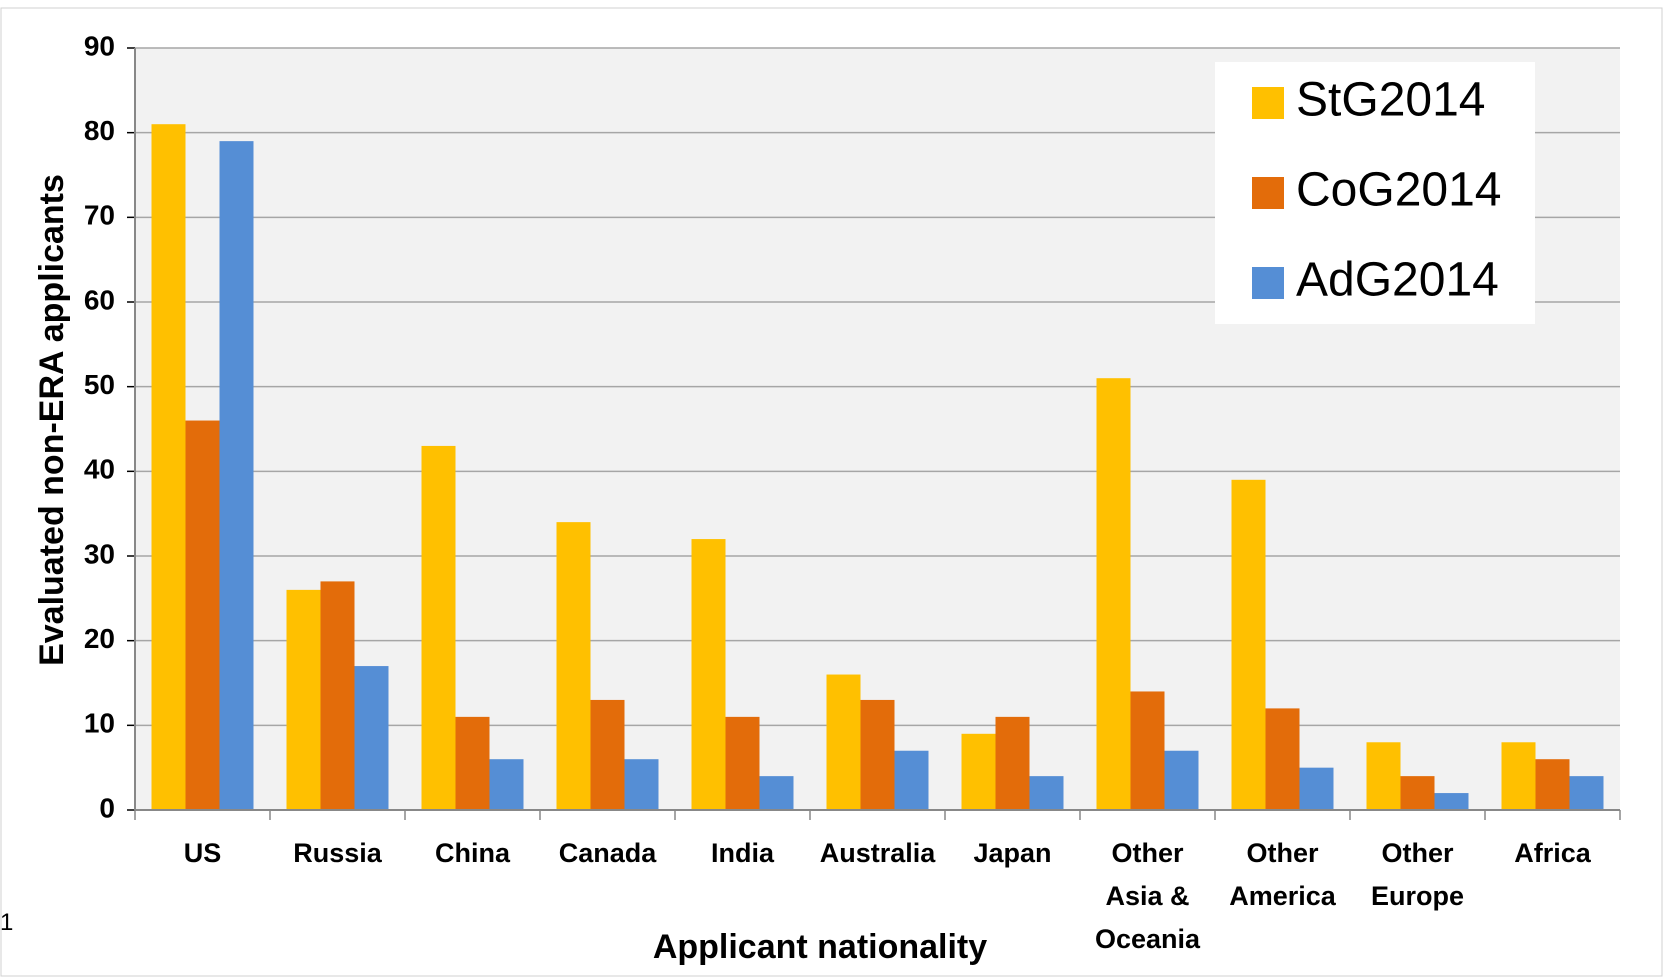 This screenshot has height=978, width=1664. What do you see at coordinates (1148, 939) in the screenshot?
I see `x-tick-label: Oceania` at bounding box center [1148, 939].